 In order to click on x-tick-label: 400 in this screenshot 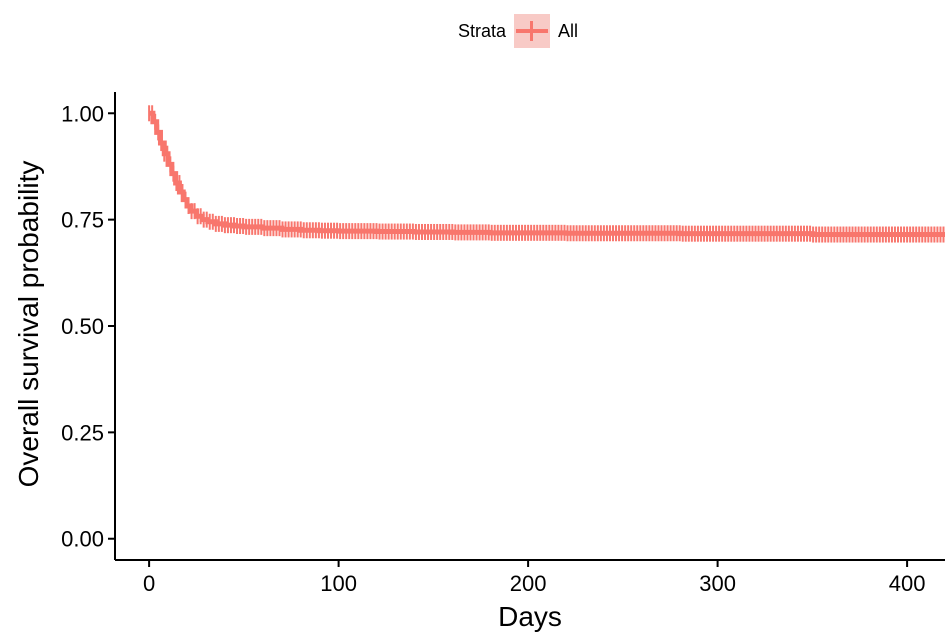, I will do `click(907, 583)`.